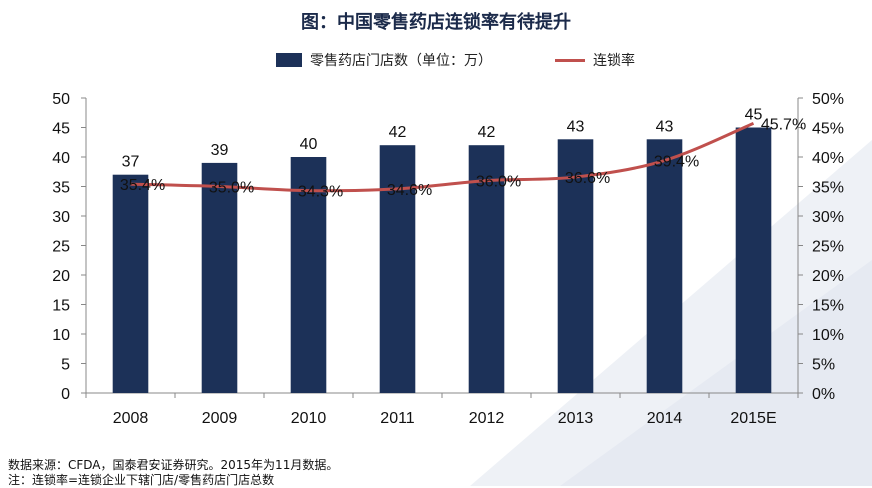 The height and width of the screenshot is (488, 872). Describe the element at coordinates (61, 247) in the screenshot. I see `left-tick-label: 25` at that location.